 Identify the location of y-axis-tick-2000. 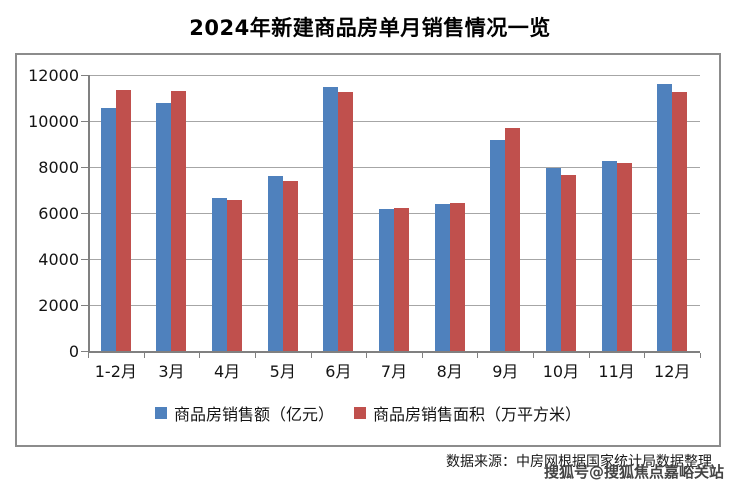
(84, 305).